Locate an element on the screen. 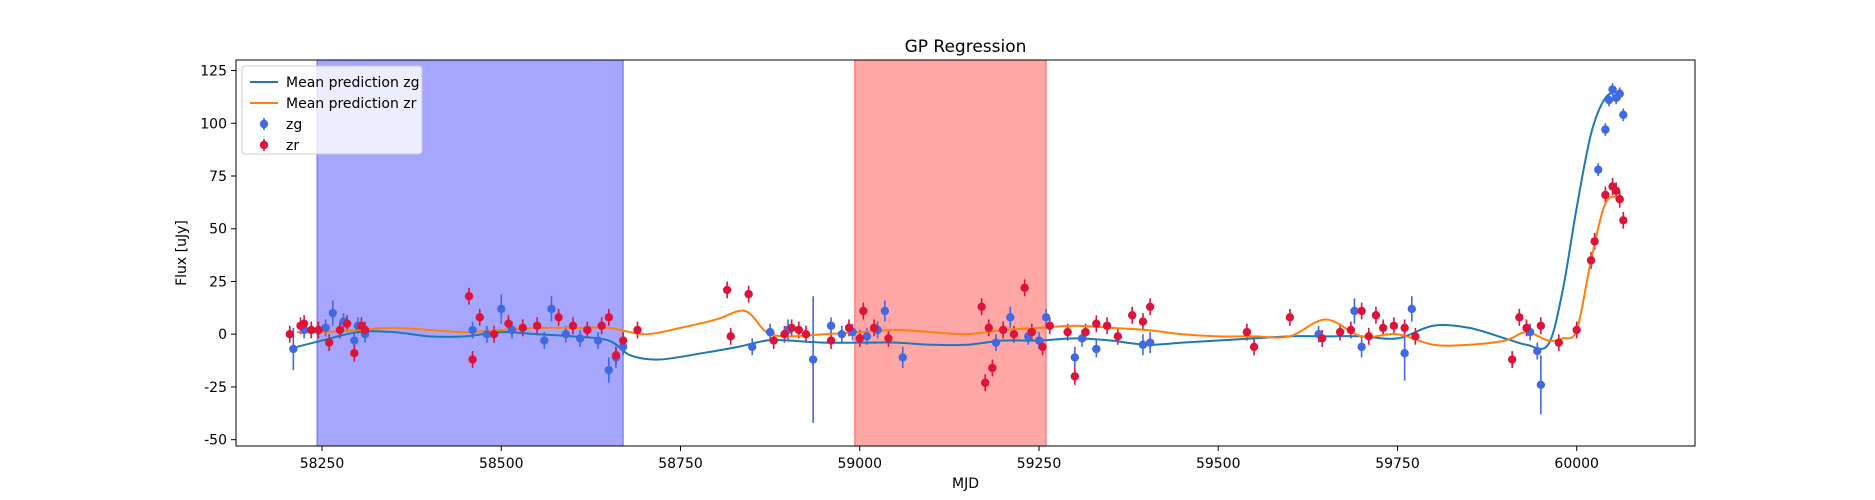 Image resolution: width=1875 pixels, height=500 pixels. y-tick-label: 0 is located at coordinates (222, 335).